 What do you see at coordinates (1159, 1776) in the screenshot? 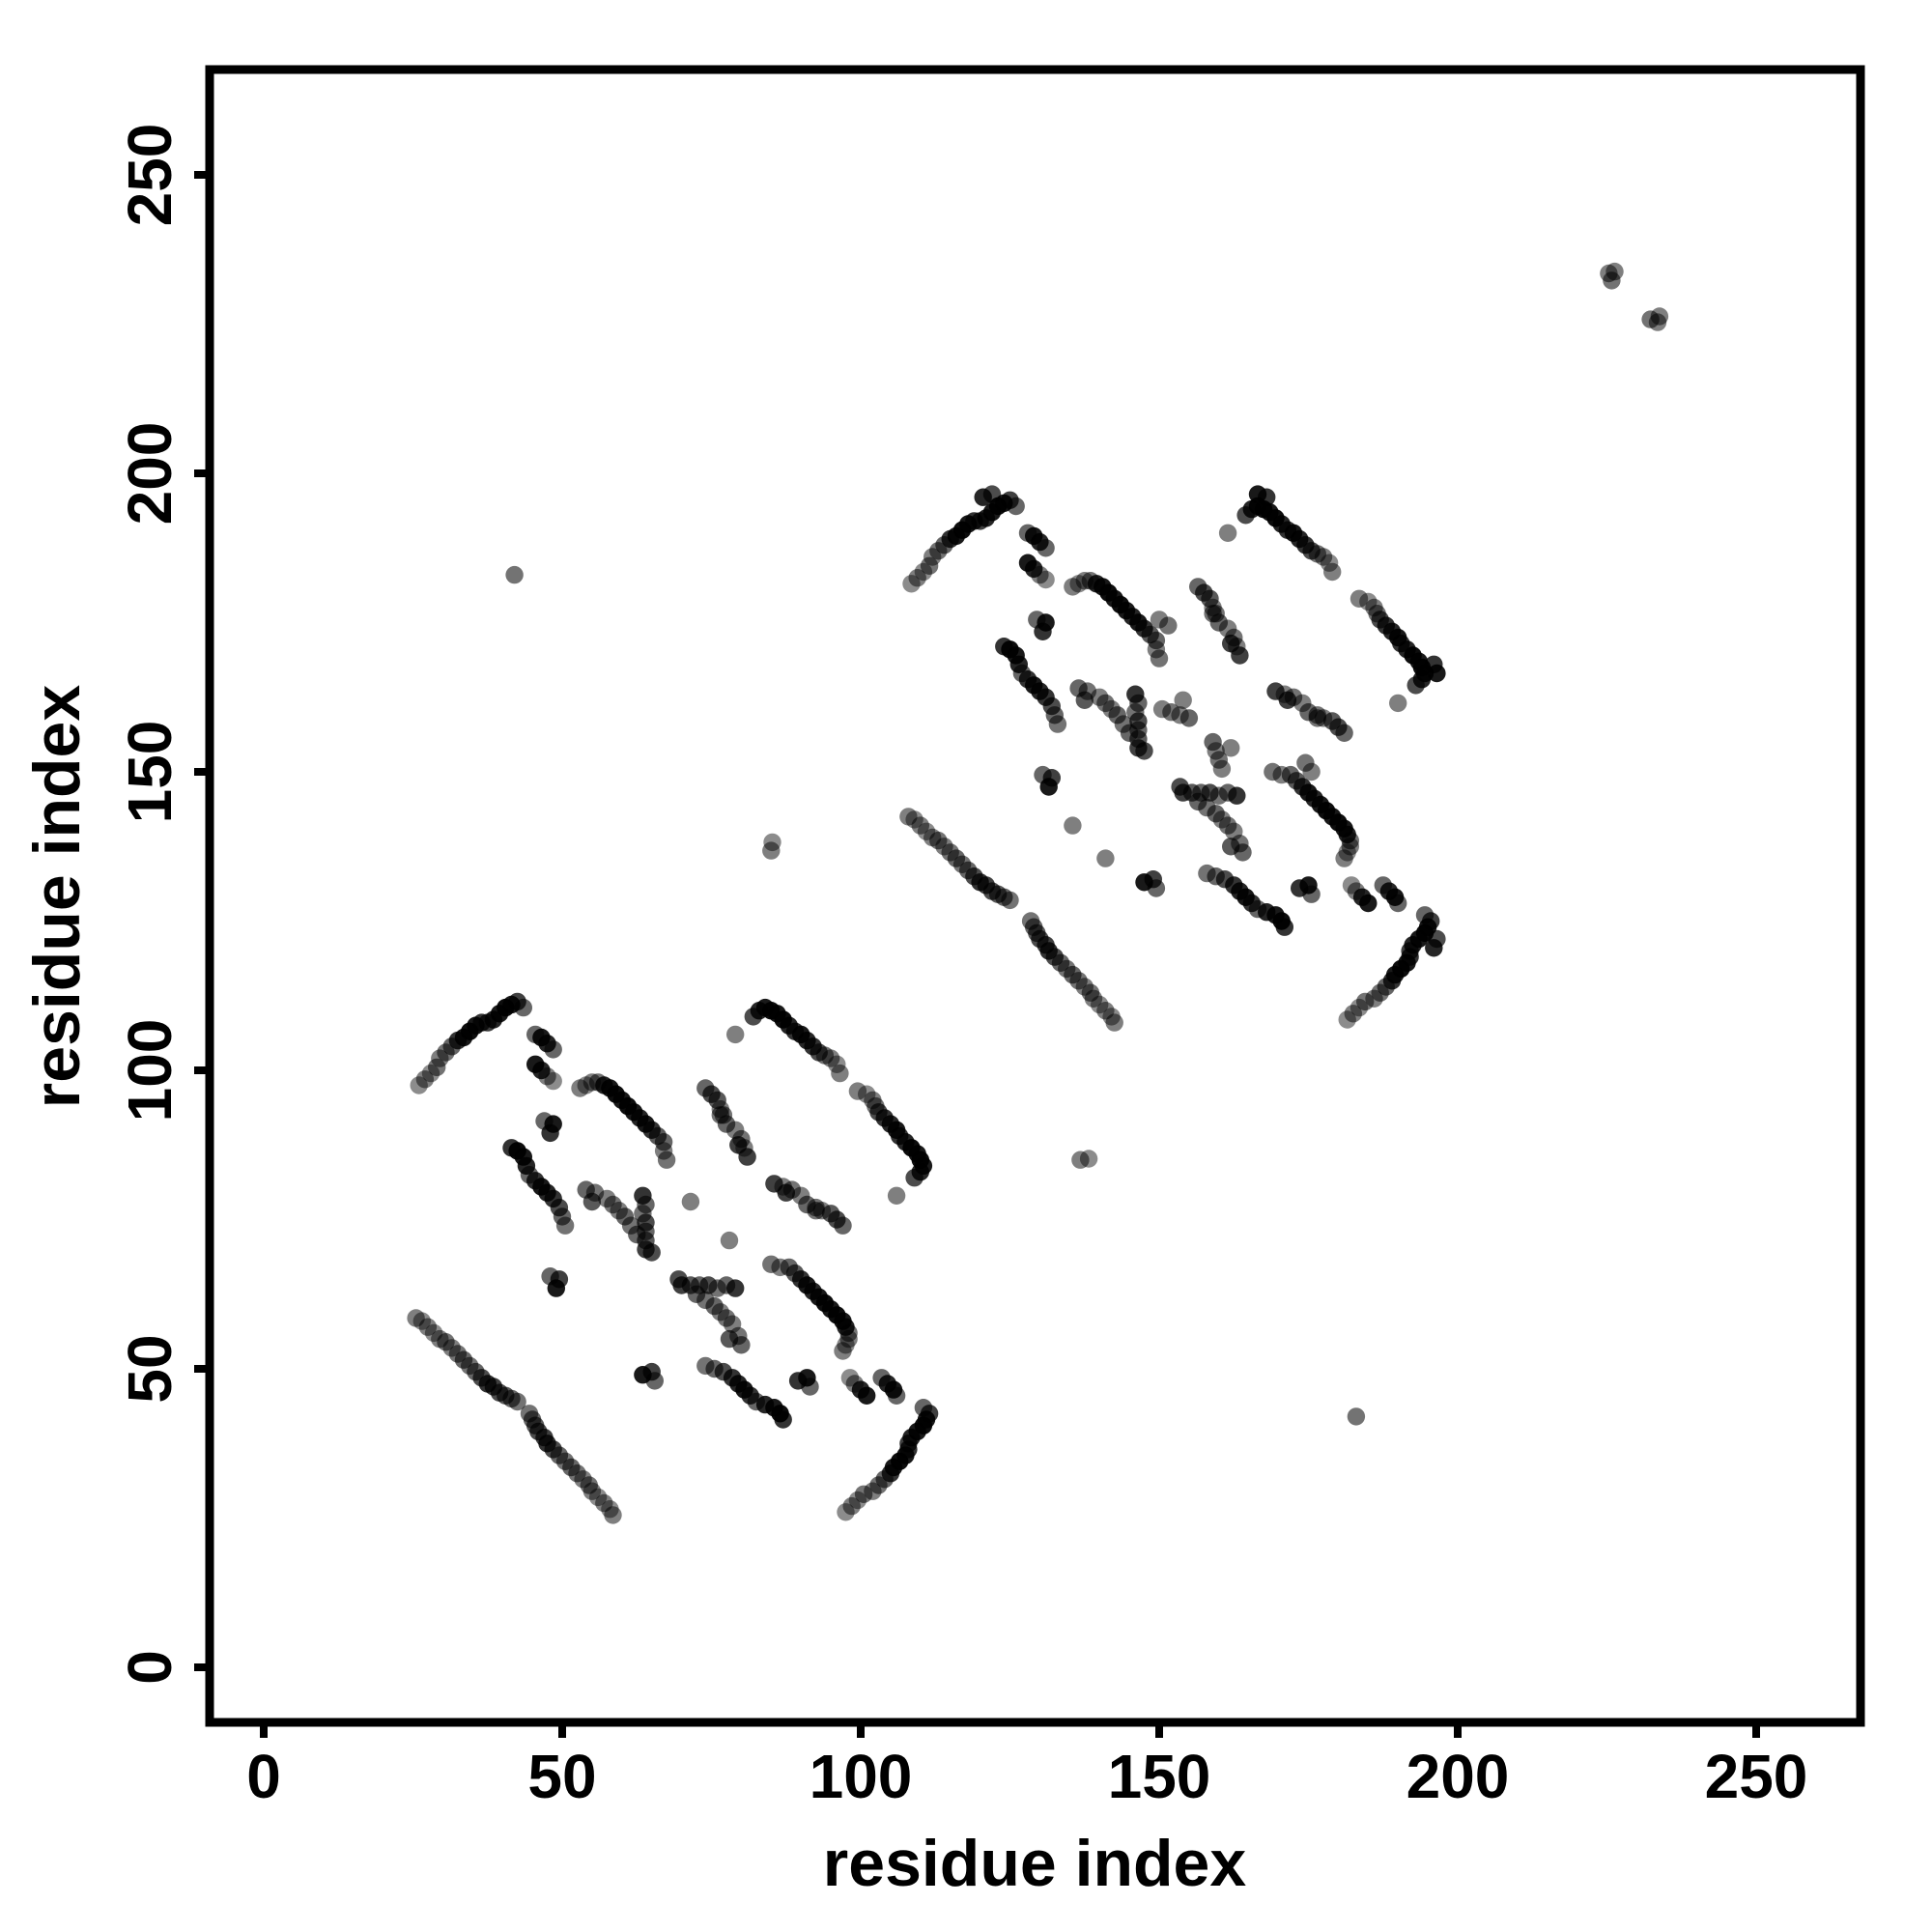
I see `x-tick-label: 150` at bounding box center [1159, 1776].